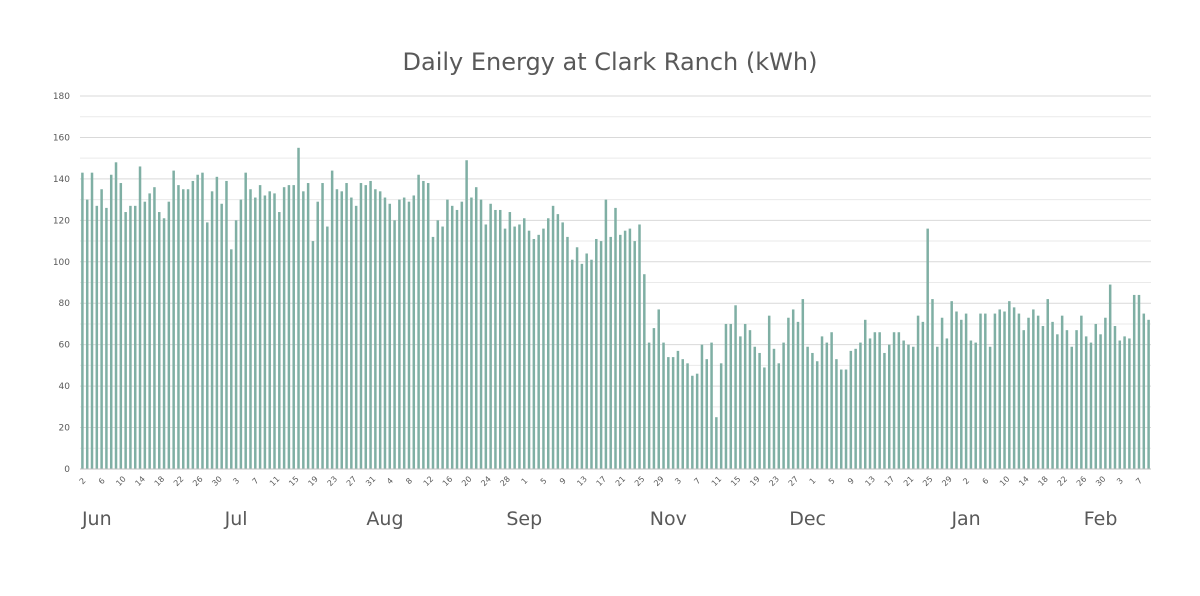 The width and height of the screenshot is (1200, 596). What do you see at coordinates (61, 221) in the screenshot?
I see `y-tick-label: 120` at bounding box center [61, 221].